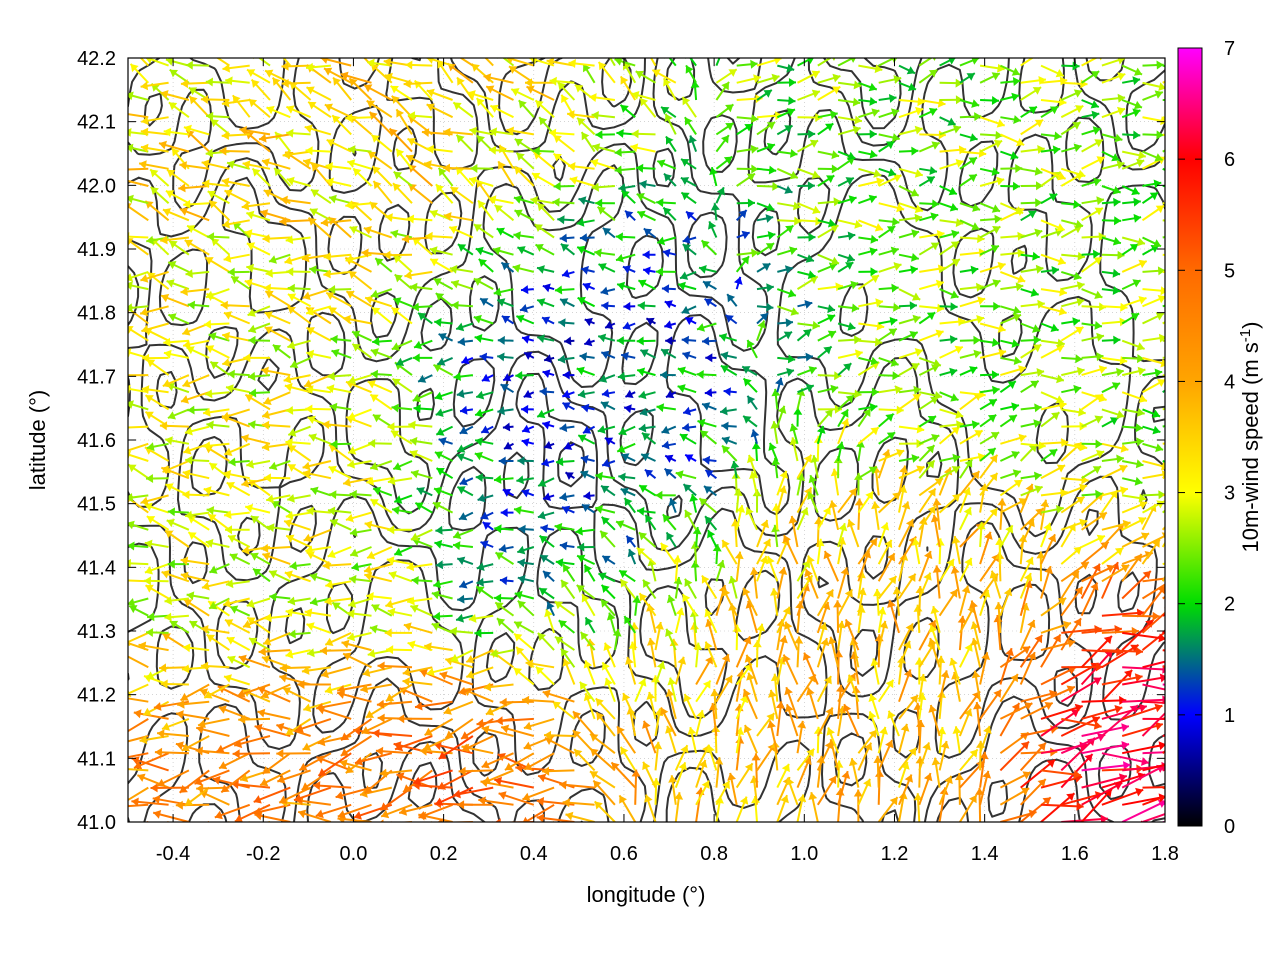 The width and height of the screenshot is (1280, 960). I want to click on y-axis-label: latitude (°), so click(37, 440).